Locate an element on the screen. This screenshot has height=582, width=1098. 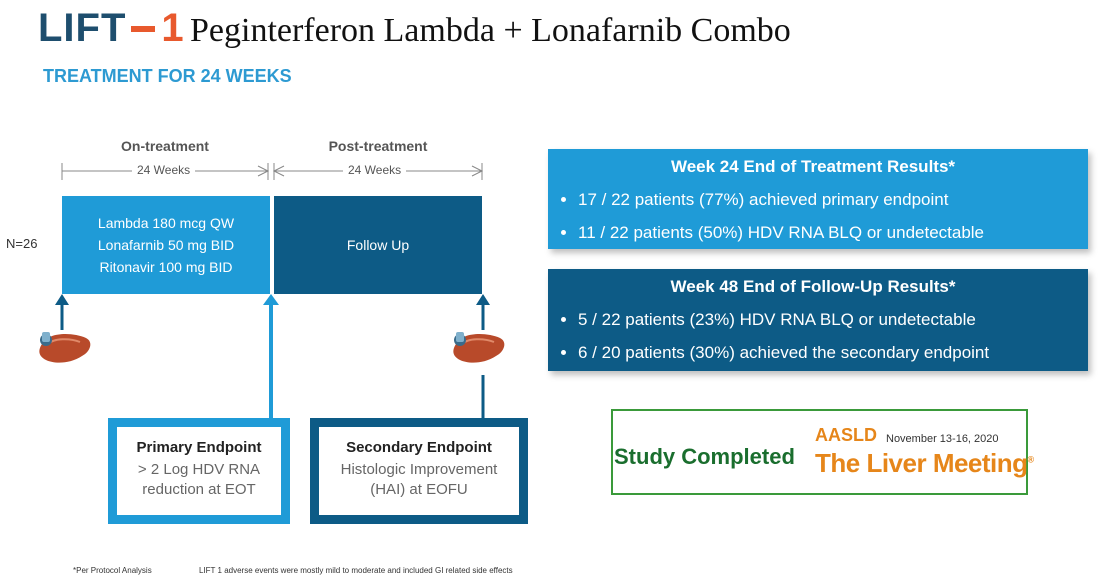
primary-endpoint-line: reduction at EOT is located at coordinates (199, 489).